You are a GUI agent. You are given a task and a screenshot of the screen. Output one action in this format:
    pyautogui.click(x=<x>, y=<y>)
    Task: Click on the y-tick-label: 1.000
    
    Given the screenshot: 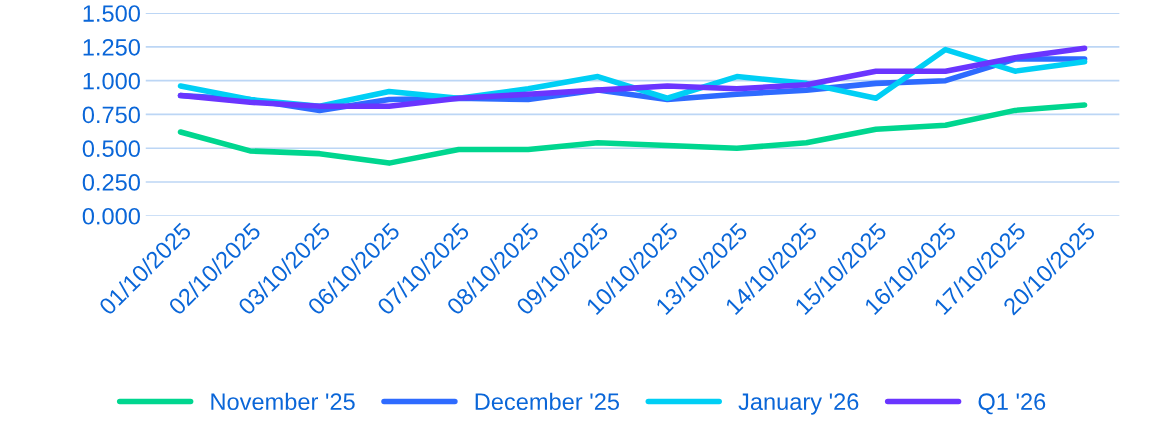 What is the action you would take?
    pyautogui.click(x=111, y=81)
    